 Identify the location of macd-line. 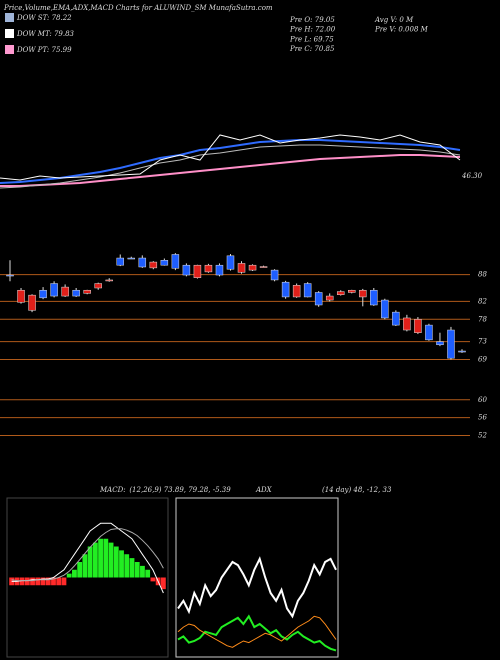
(87, 555).